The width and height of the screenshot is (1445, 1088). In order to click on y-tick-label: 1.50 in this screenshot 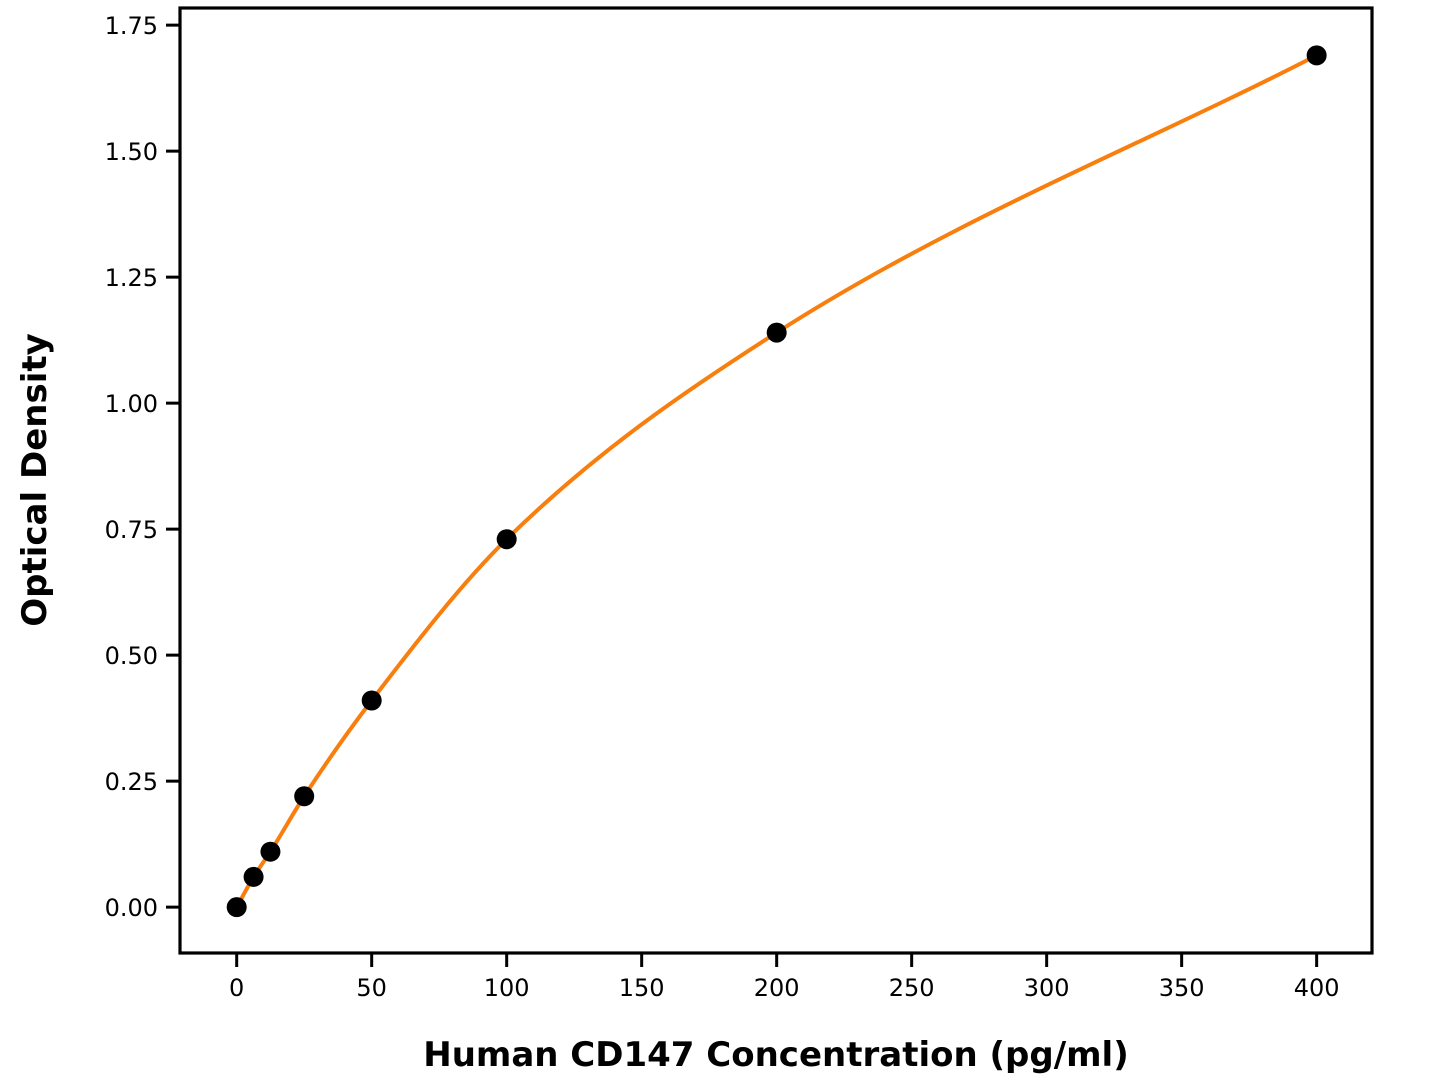, I will do `click(131, 152)`.